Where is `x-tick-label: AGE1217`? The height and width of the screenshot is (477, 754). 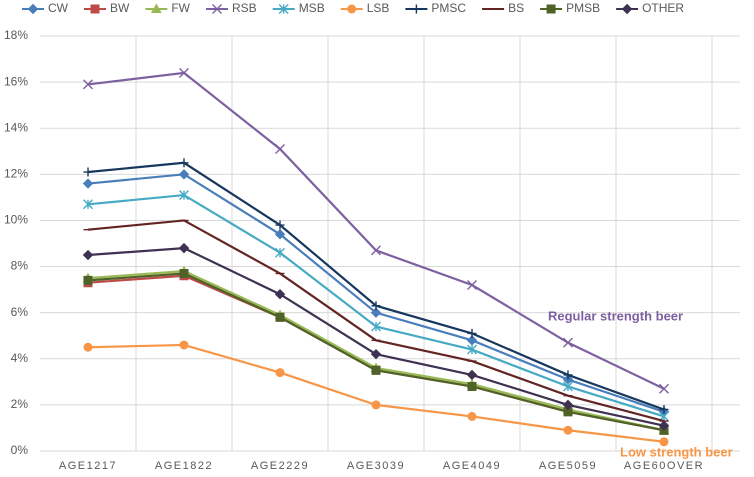
x-tick-label: AGE1217 is located at coordinates (88, 466).